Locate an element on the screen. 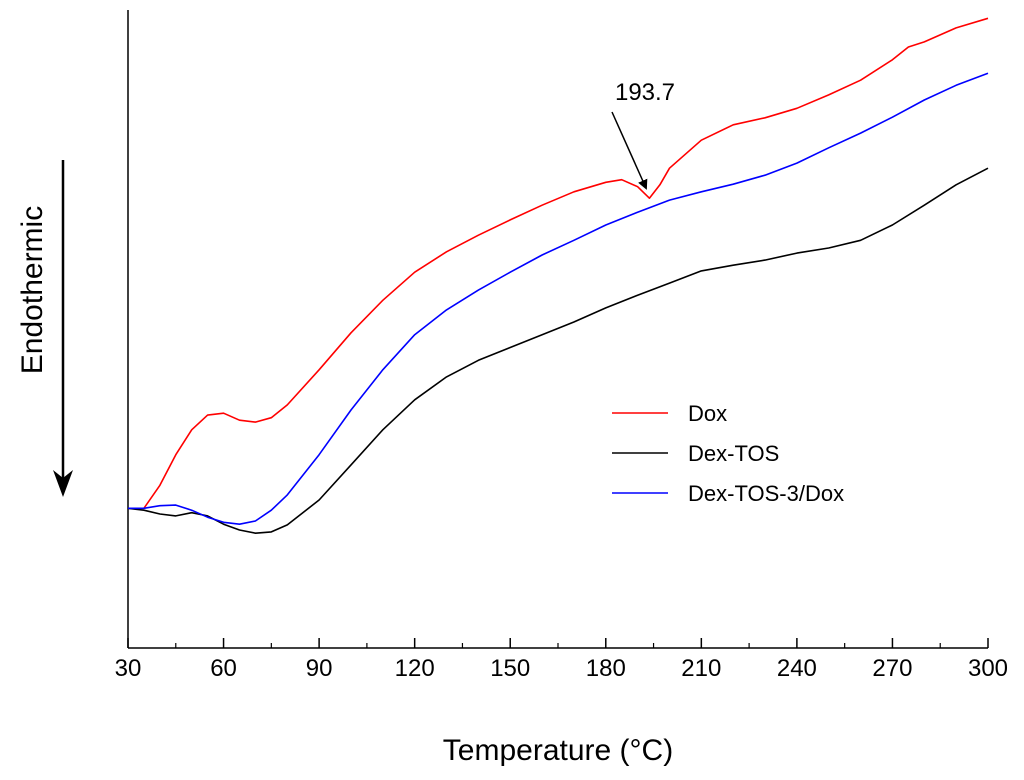  x-tick-label: 180 is located at coordinates (606, 668).